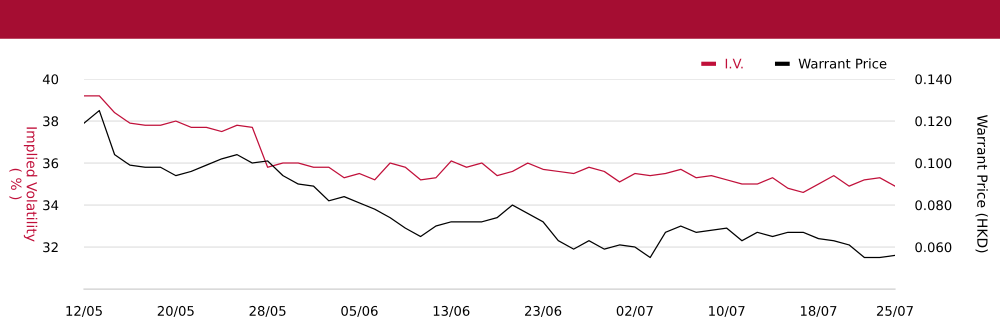 Image resolution: width=1000 pixels, height=324 pixels. I want to click on x-tick-label: 18/07, so click(818, 311).